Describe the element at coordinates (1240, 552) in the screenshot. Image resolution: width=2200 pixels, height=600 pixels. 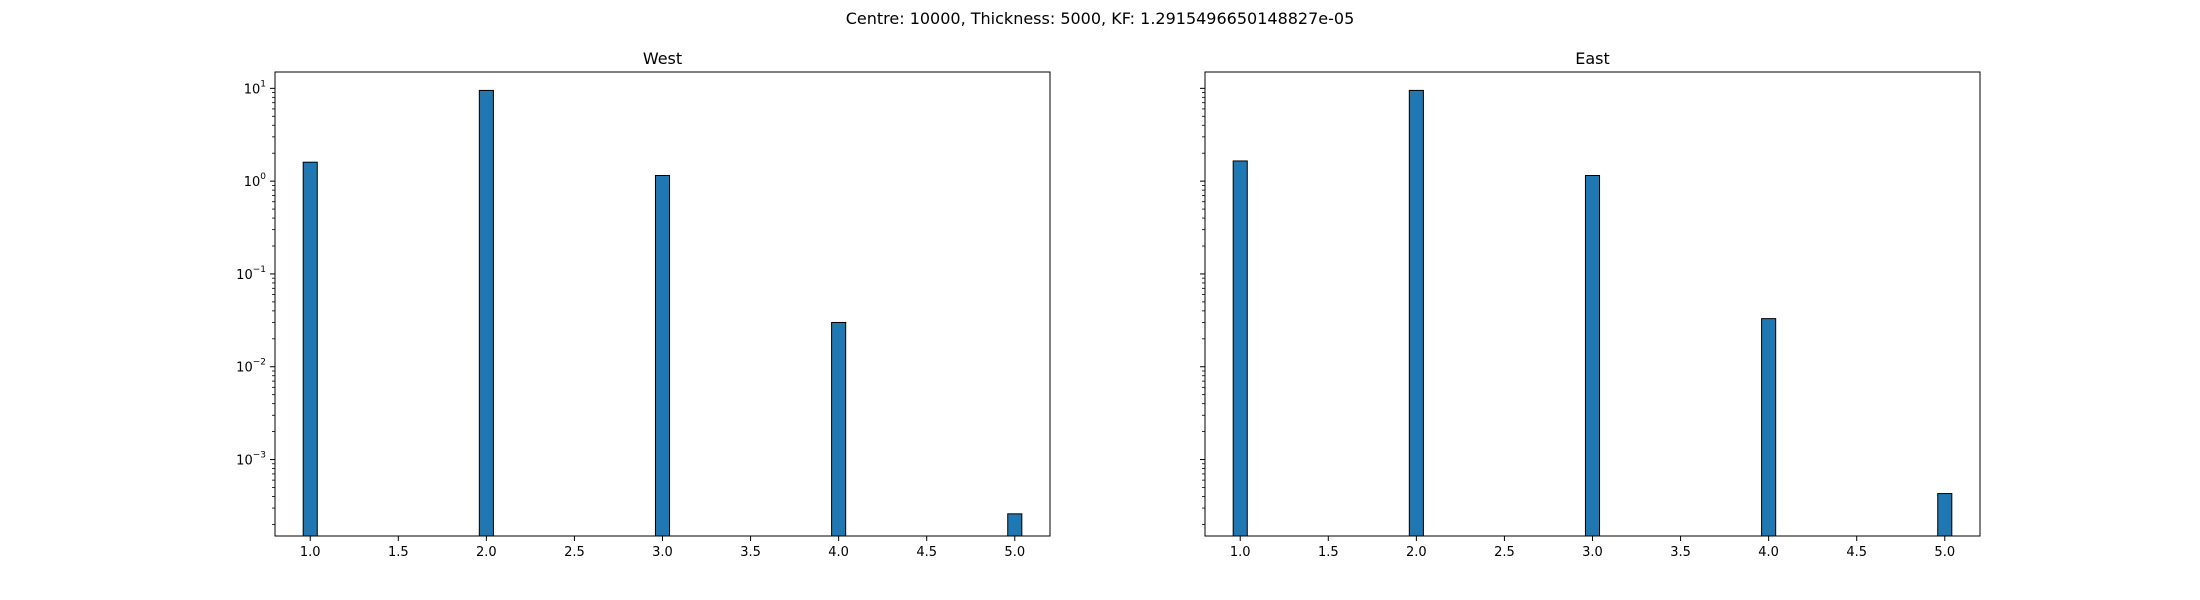
I see `east-x-tick-label: 1.0` at that location.